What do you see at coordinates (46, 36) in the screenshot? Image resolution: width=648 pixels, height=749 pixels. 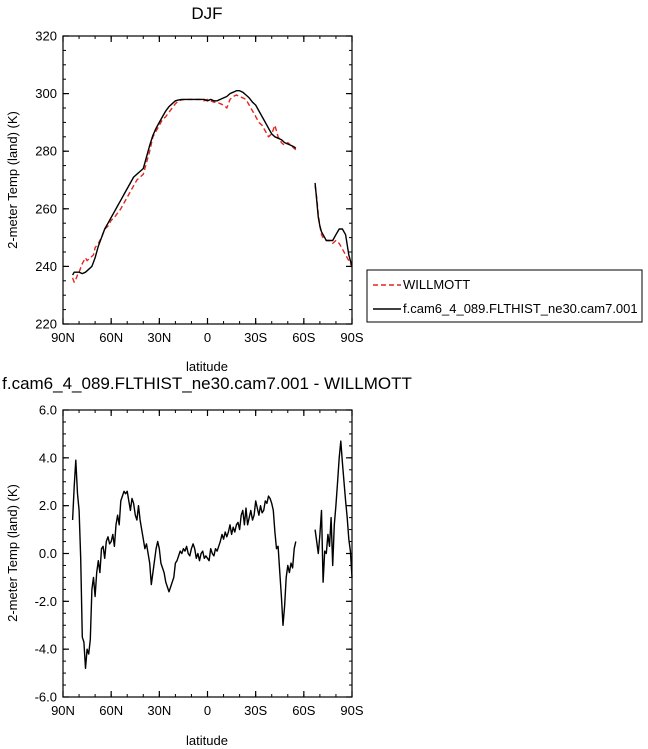 I see `top-y-tick-label: 320` at bounding box center [46, 36].